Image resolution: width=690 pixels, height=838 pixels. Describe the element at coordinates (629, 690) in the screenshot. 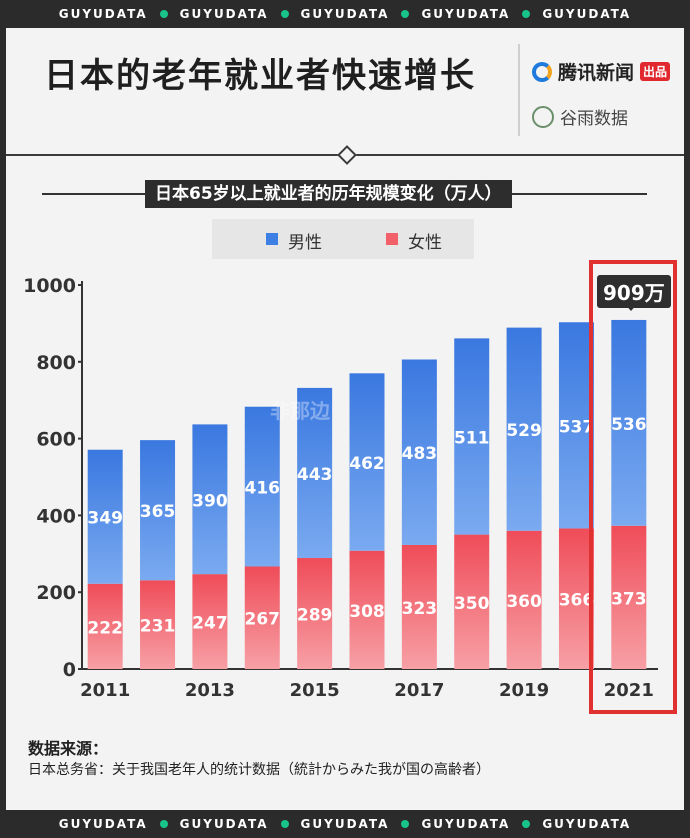

I see `x-tick-label: 2021` at that location.